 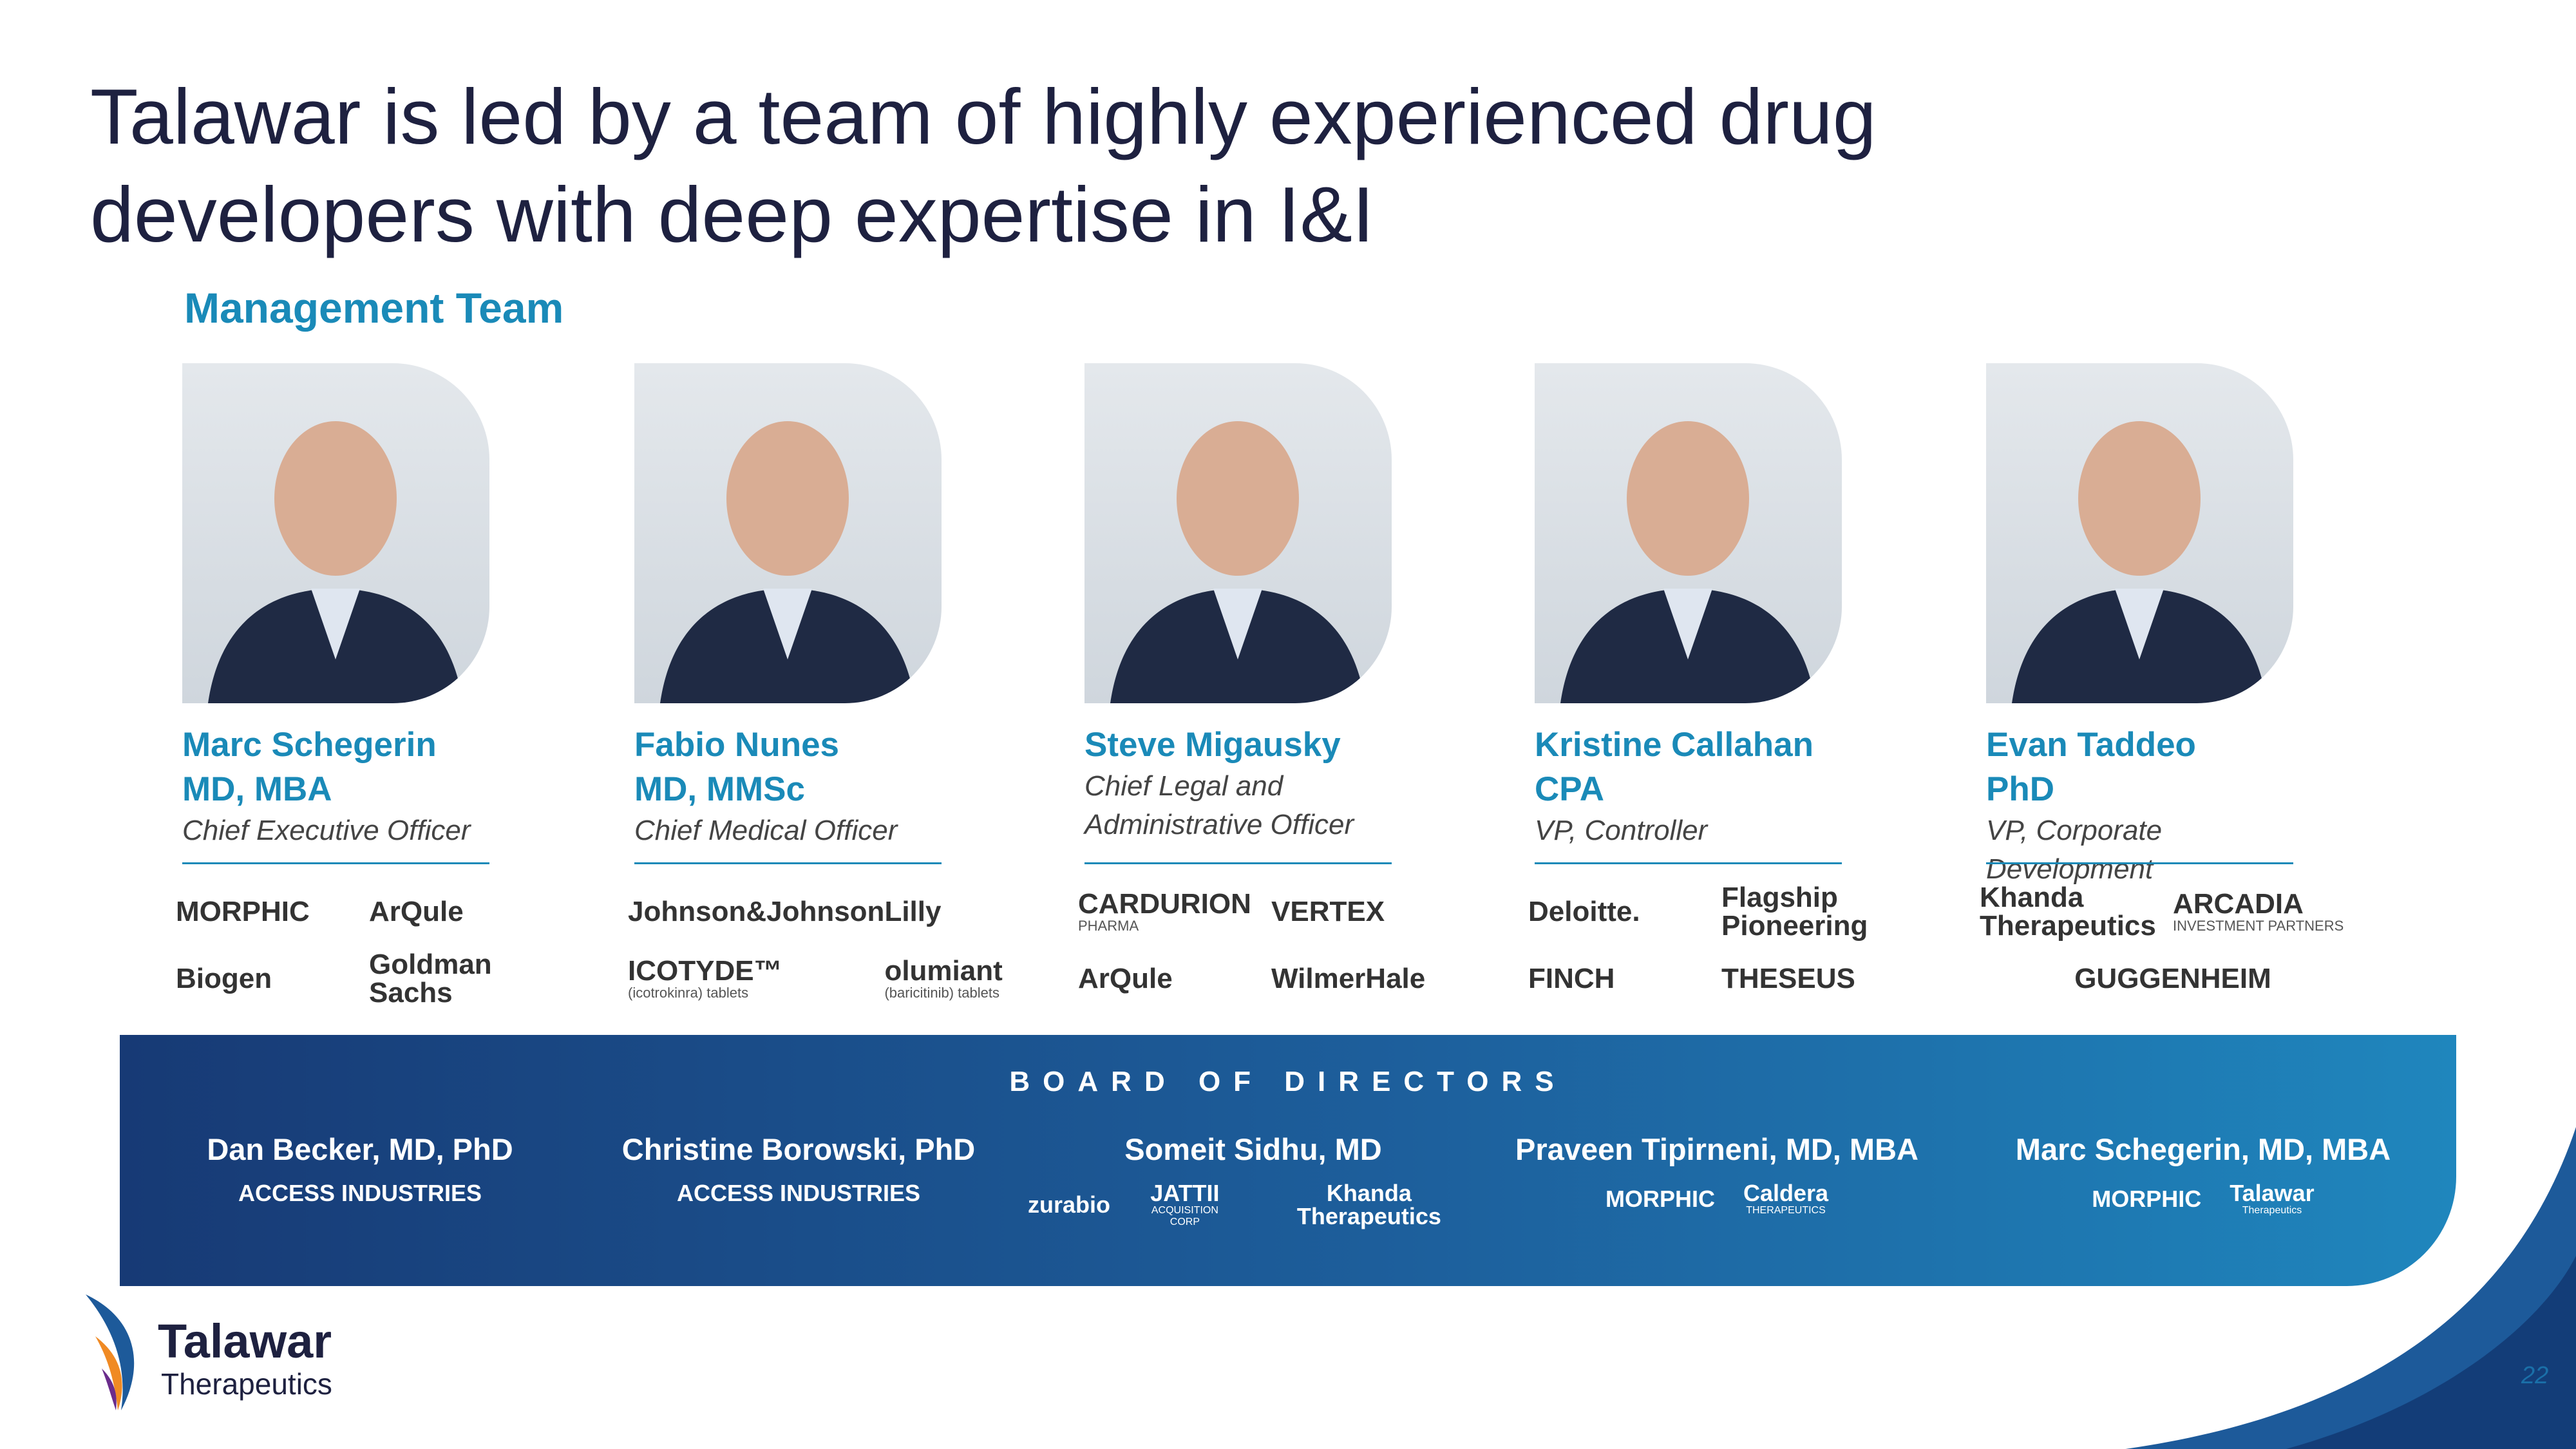 I want to click on member-credentials: MD, MMSc, so click(x=719, y=789).